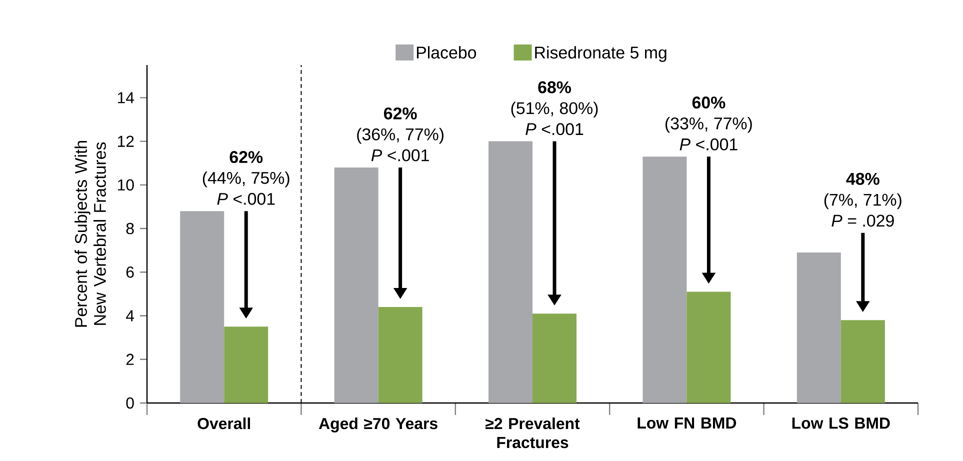 The width and height of the screenshot is (963, 461). I want to click on annotation: 60%, so click(709, 102).